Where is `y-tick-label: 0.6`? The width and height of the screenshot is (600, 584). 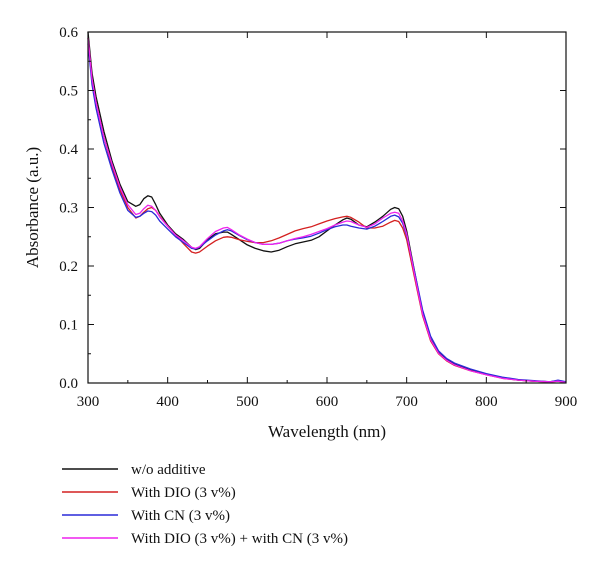
y-tick-label: 0.6 is located at coordinates (68, 33).